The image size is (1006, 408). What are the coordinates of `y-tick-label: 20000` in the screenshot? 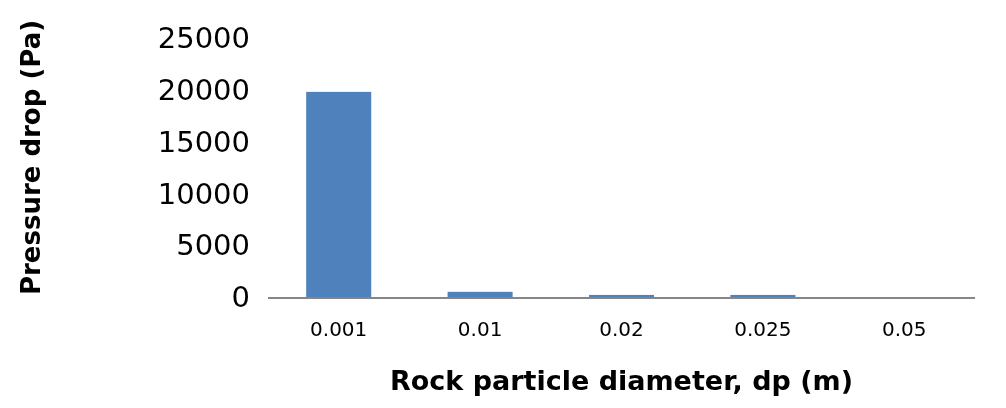 It's located at (203, 89).